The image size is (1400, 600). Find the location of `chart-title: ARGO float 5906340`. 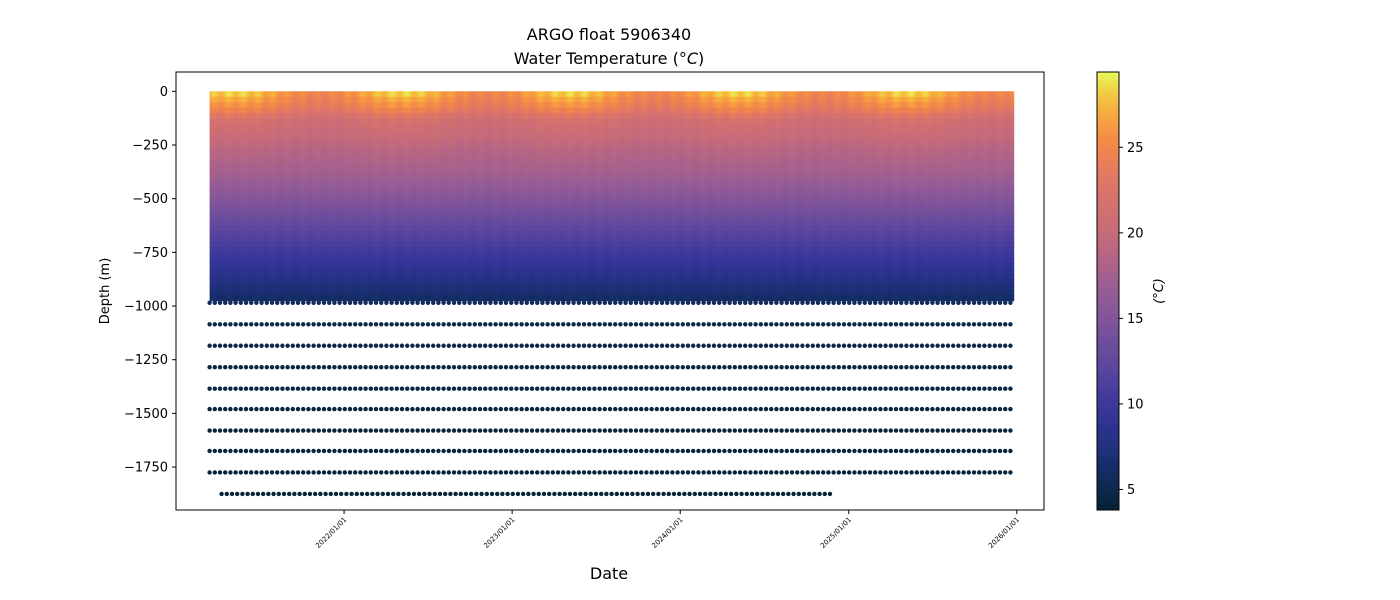

chart-title: ARGO float 5906340 is located at coordinates (609, 34).